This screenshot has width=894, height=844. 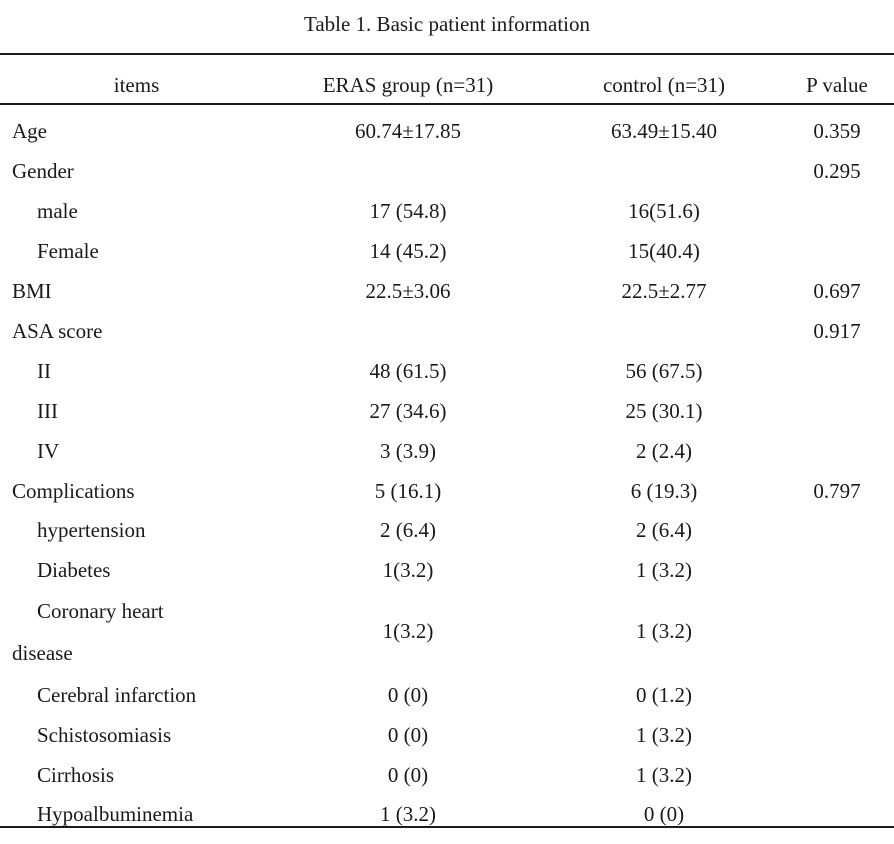 I want to click on table-row: Female 14 (45.2) 15(40.4), so click(x=447, y=251).